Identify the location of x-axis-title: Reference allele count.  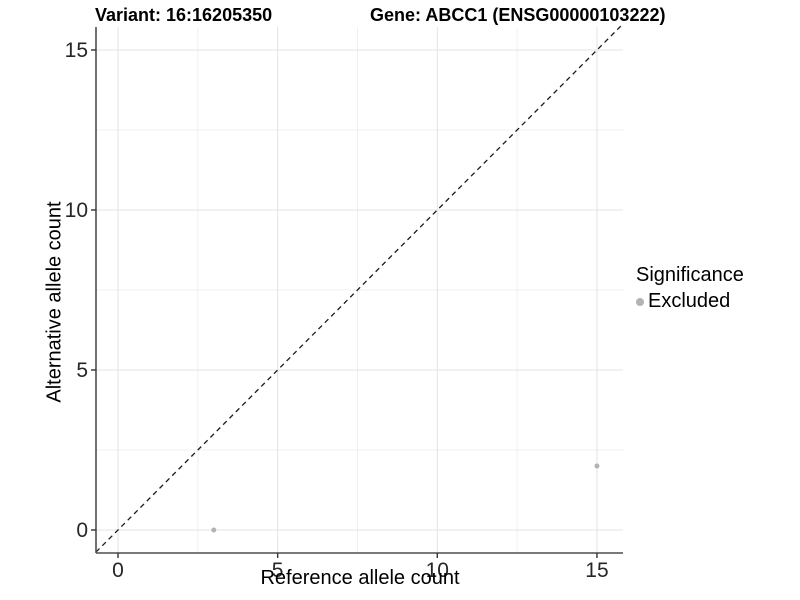
(360, 578).